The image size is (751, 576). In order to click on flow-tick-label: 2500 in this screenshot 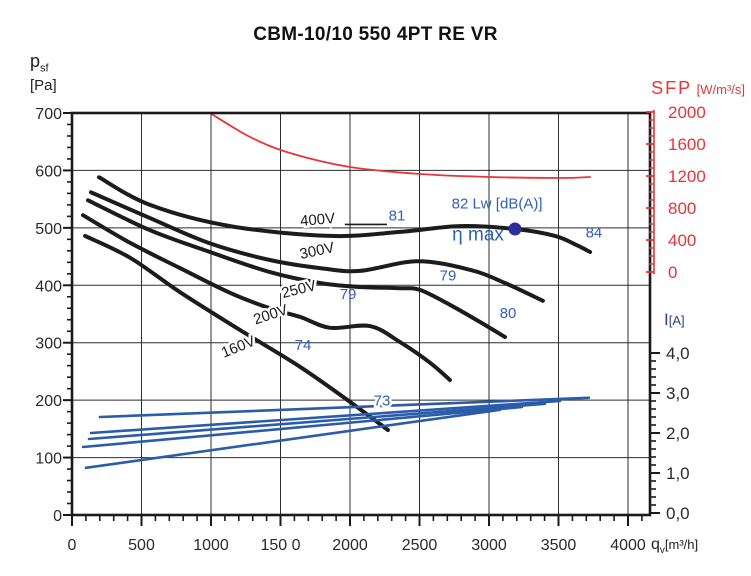, I will do `click(420, 545)`.